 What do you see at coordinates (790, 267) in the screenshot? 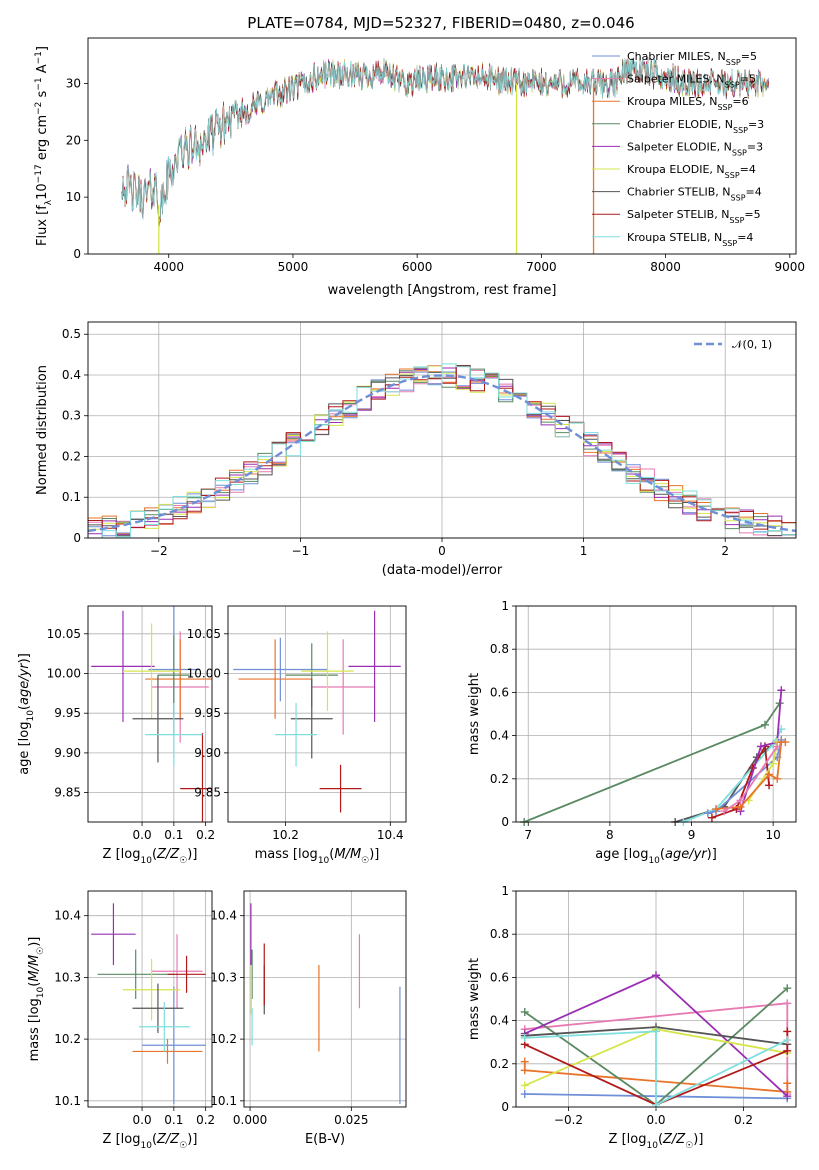
I see `x-tick-label: 9000` at bounding box center [790, 267].